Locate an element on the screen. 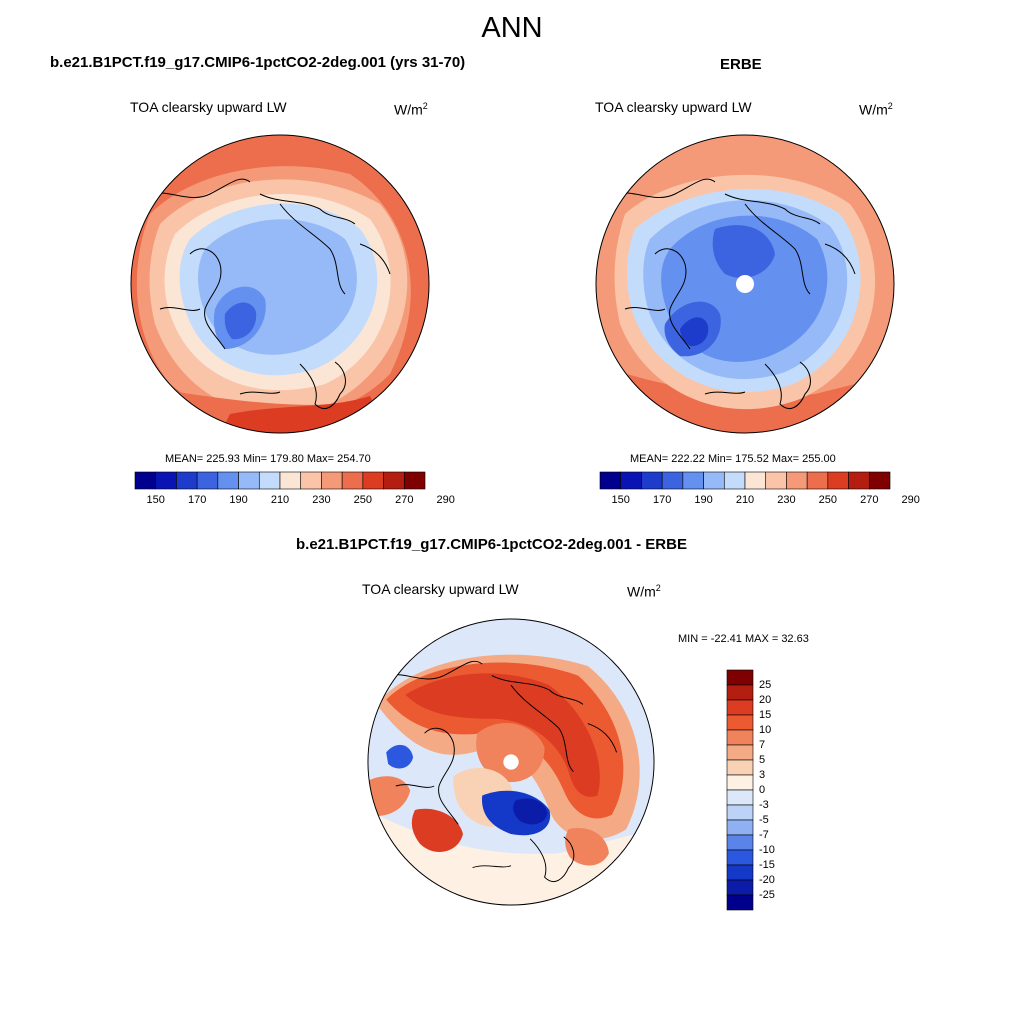  colorbar-tick-label: 20 is located at coordinates (765, 700).